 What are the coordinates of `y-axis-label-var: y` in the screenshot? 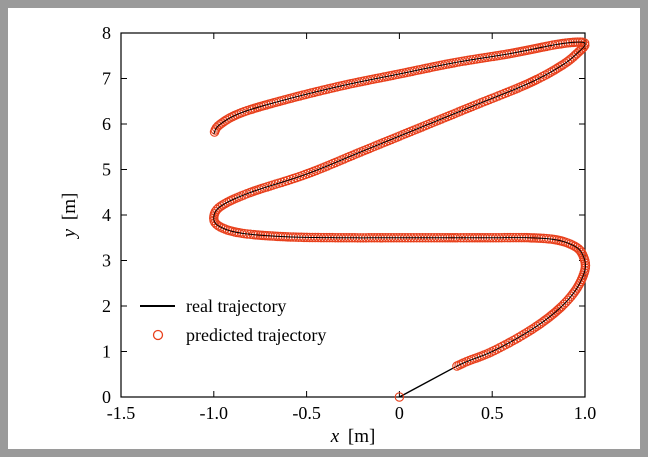 It's located at (69, 233).